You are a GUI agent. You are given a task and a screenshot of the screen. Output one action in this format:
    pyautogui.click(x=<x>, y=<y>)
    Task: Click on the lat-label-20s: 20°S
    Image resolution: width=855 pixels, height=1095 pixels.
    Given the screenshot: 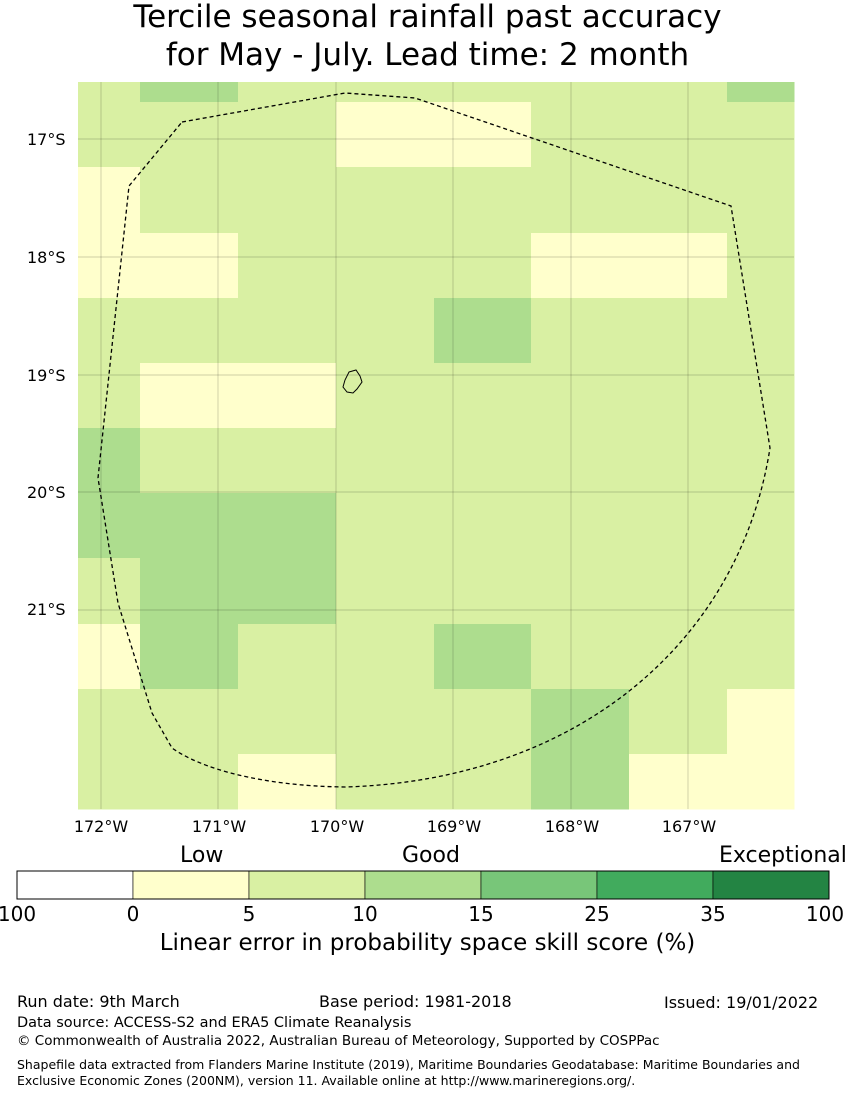 What is the action you would take?
    pyautogui.click(x=46, y=492)
    